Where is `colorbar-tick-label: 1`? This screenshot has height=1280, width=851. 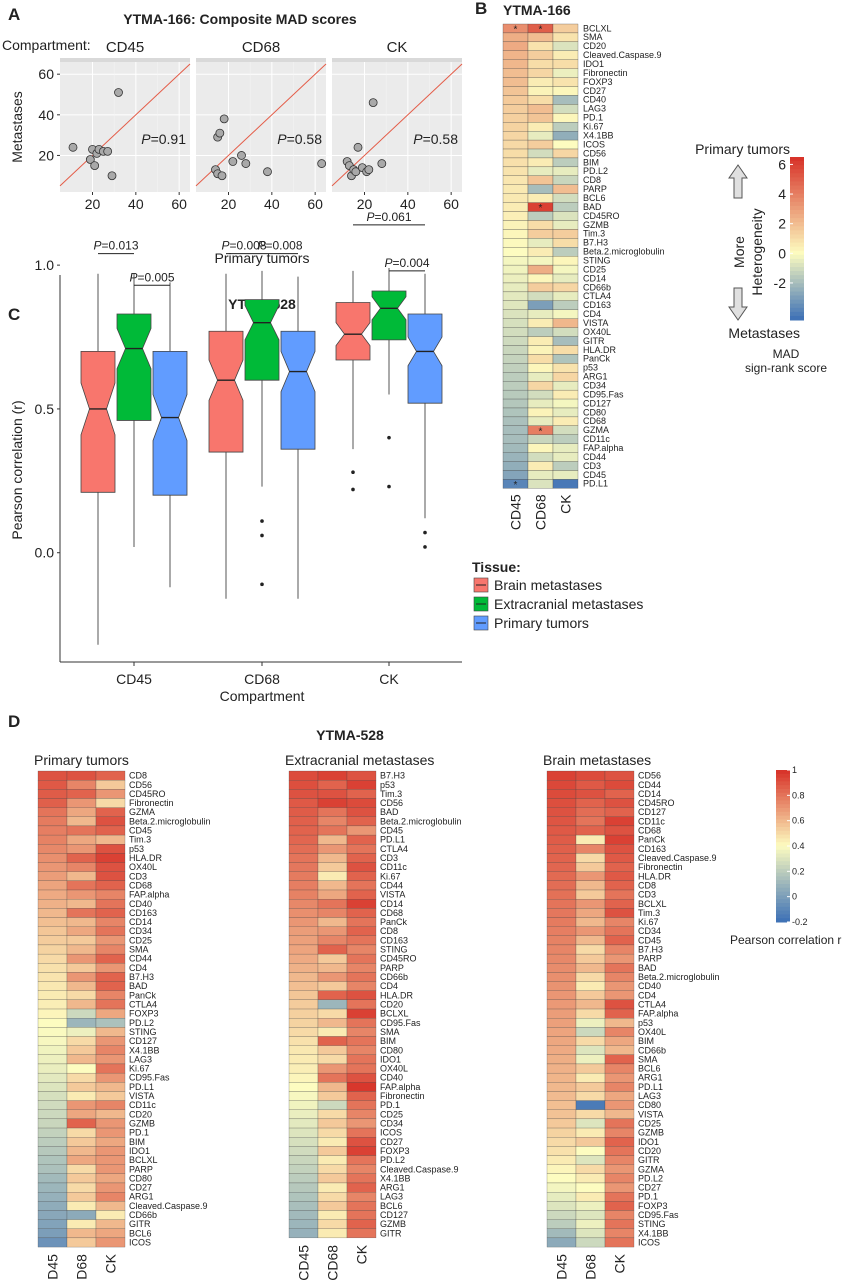 colorbar-tick-label: 1 is located at coordinates (794, 770).